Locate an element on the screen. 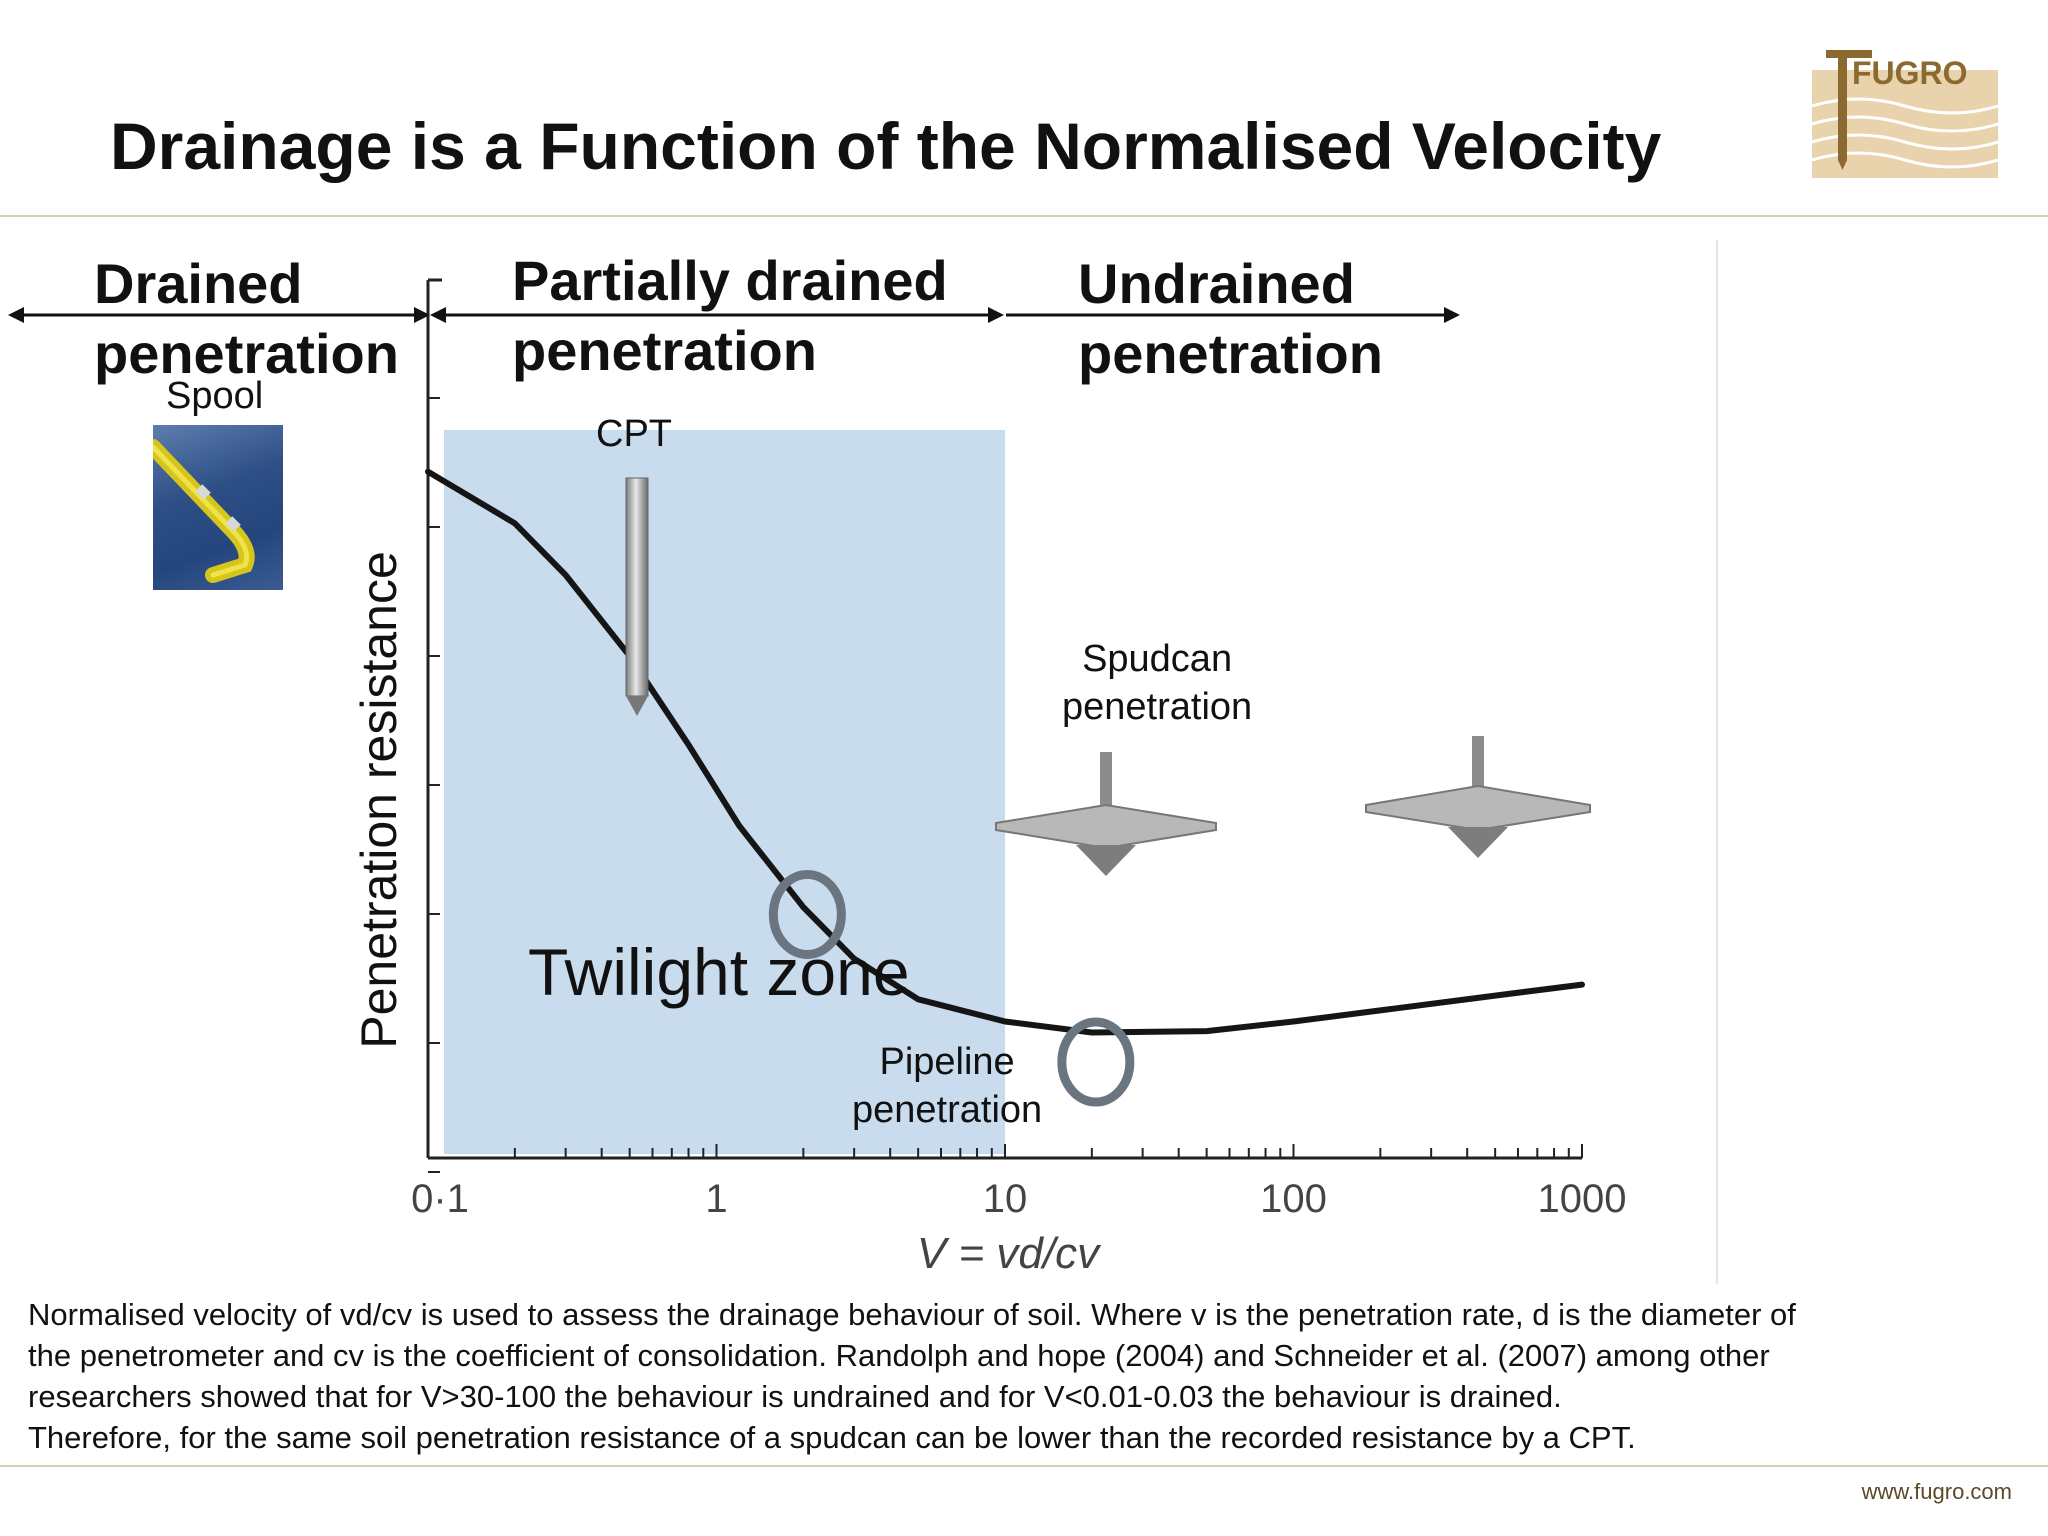  content-divider is located at coordinates (1717, 762).